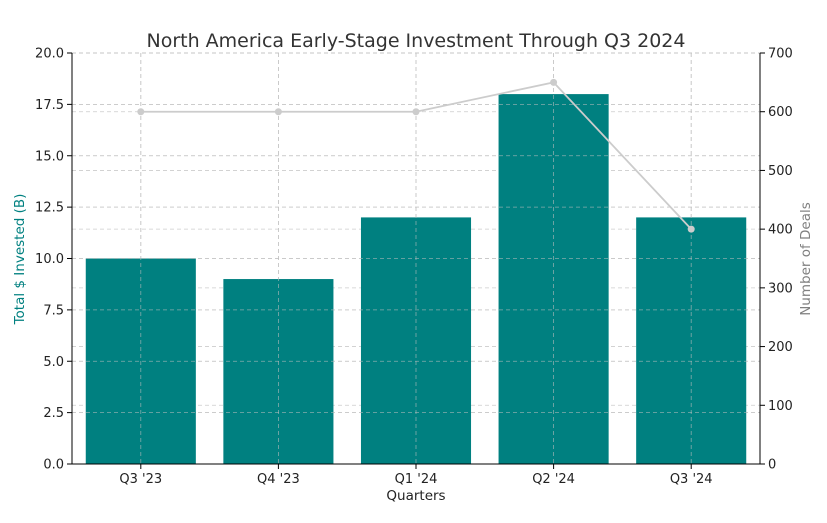  I want to click on y-right-tick-label: 300, so click(780, 288).